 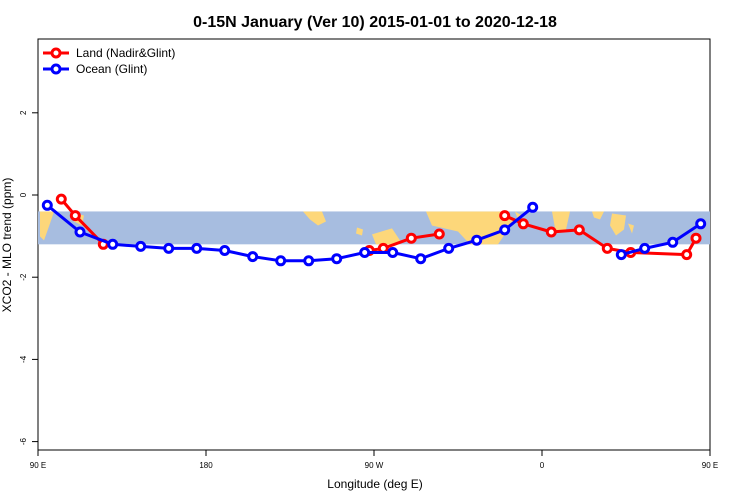 What do you see at coordinates (374, 465) in the screenshot?
I see `x-tick-label: 90 W` at bounding box center [374, 465].